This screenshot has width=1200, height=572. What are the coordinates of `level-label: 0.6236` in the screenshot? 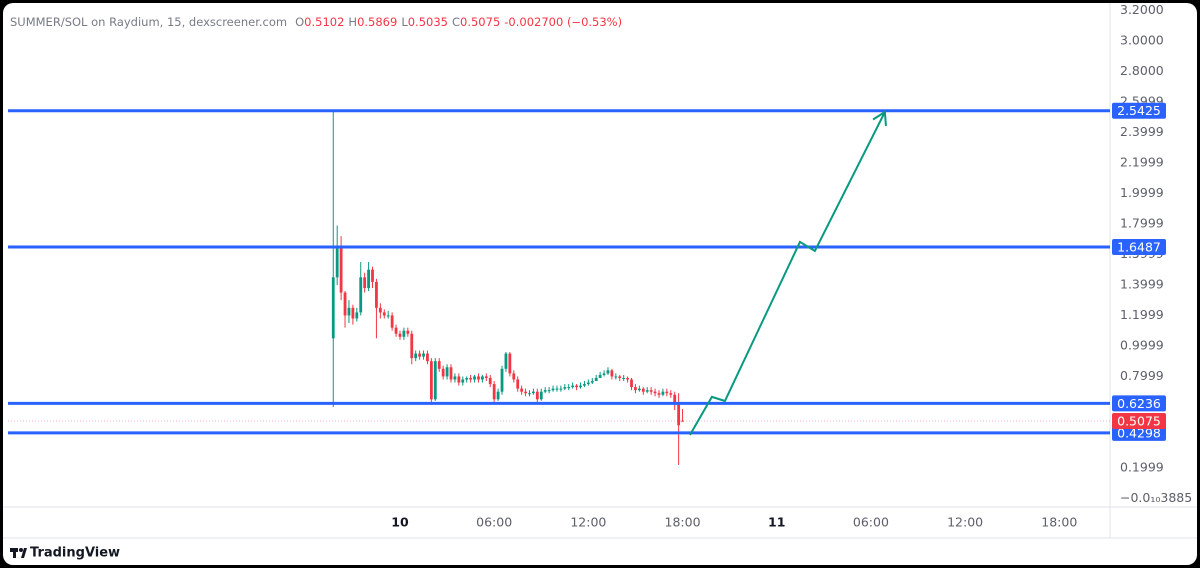 It's located at (1139, 403).